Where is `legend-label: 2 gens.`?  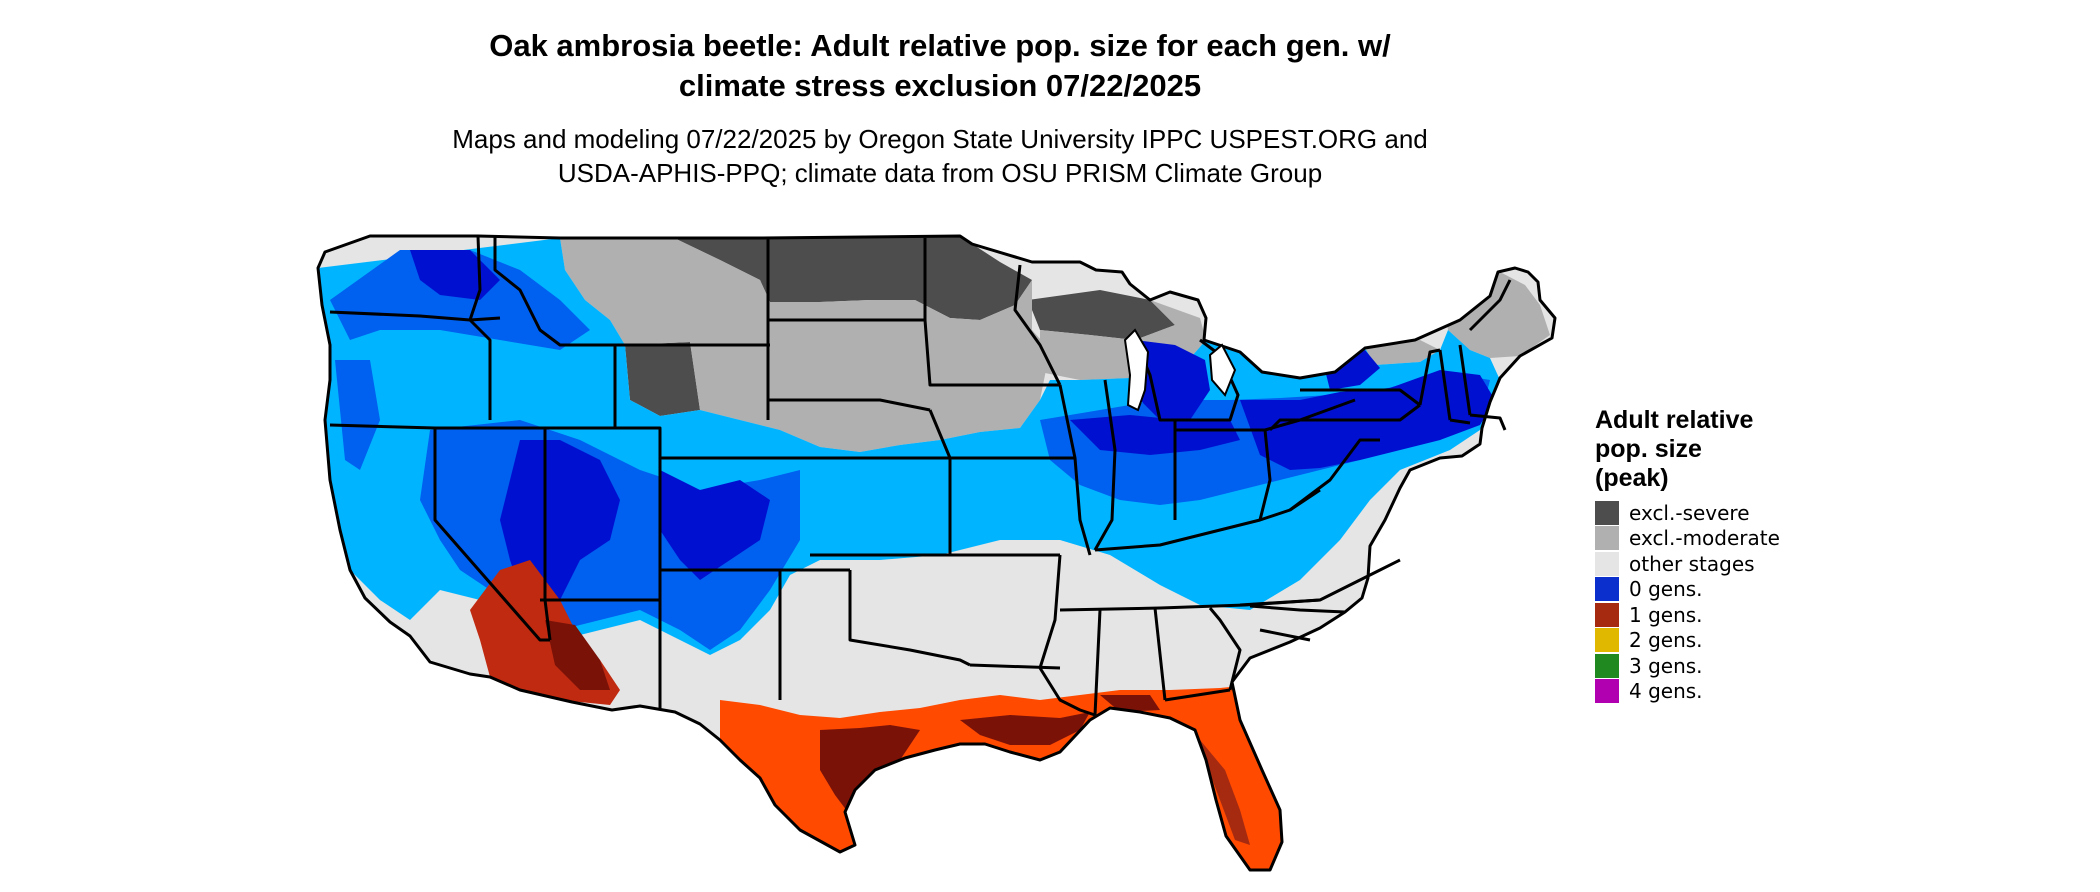 legend-label: 2 gens. is located at coordinates (1666, 640).